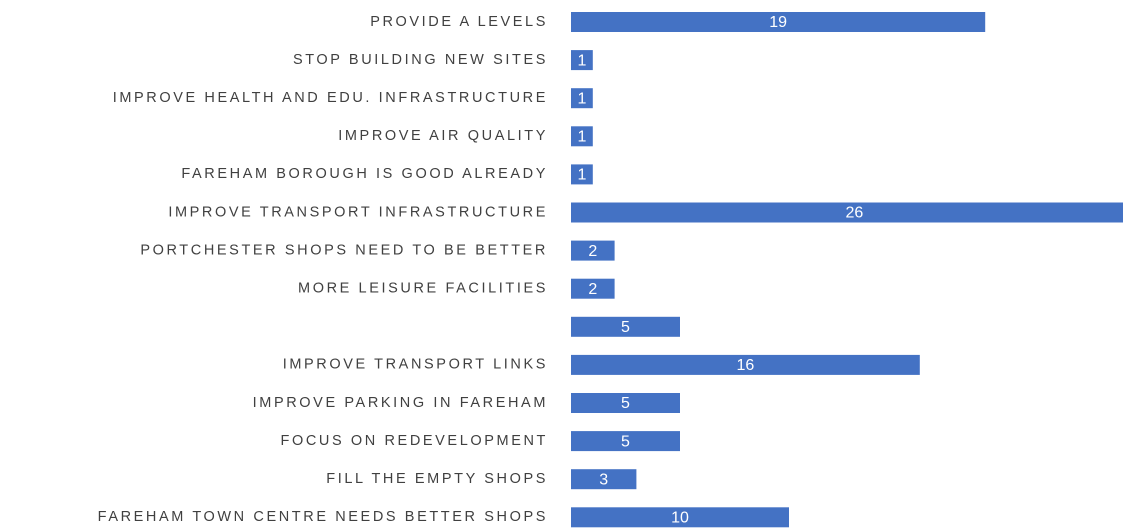  I want to click on value-label: 10, so click(680, 518).